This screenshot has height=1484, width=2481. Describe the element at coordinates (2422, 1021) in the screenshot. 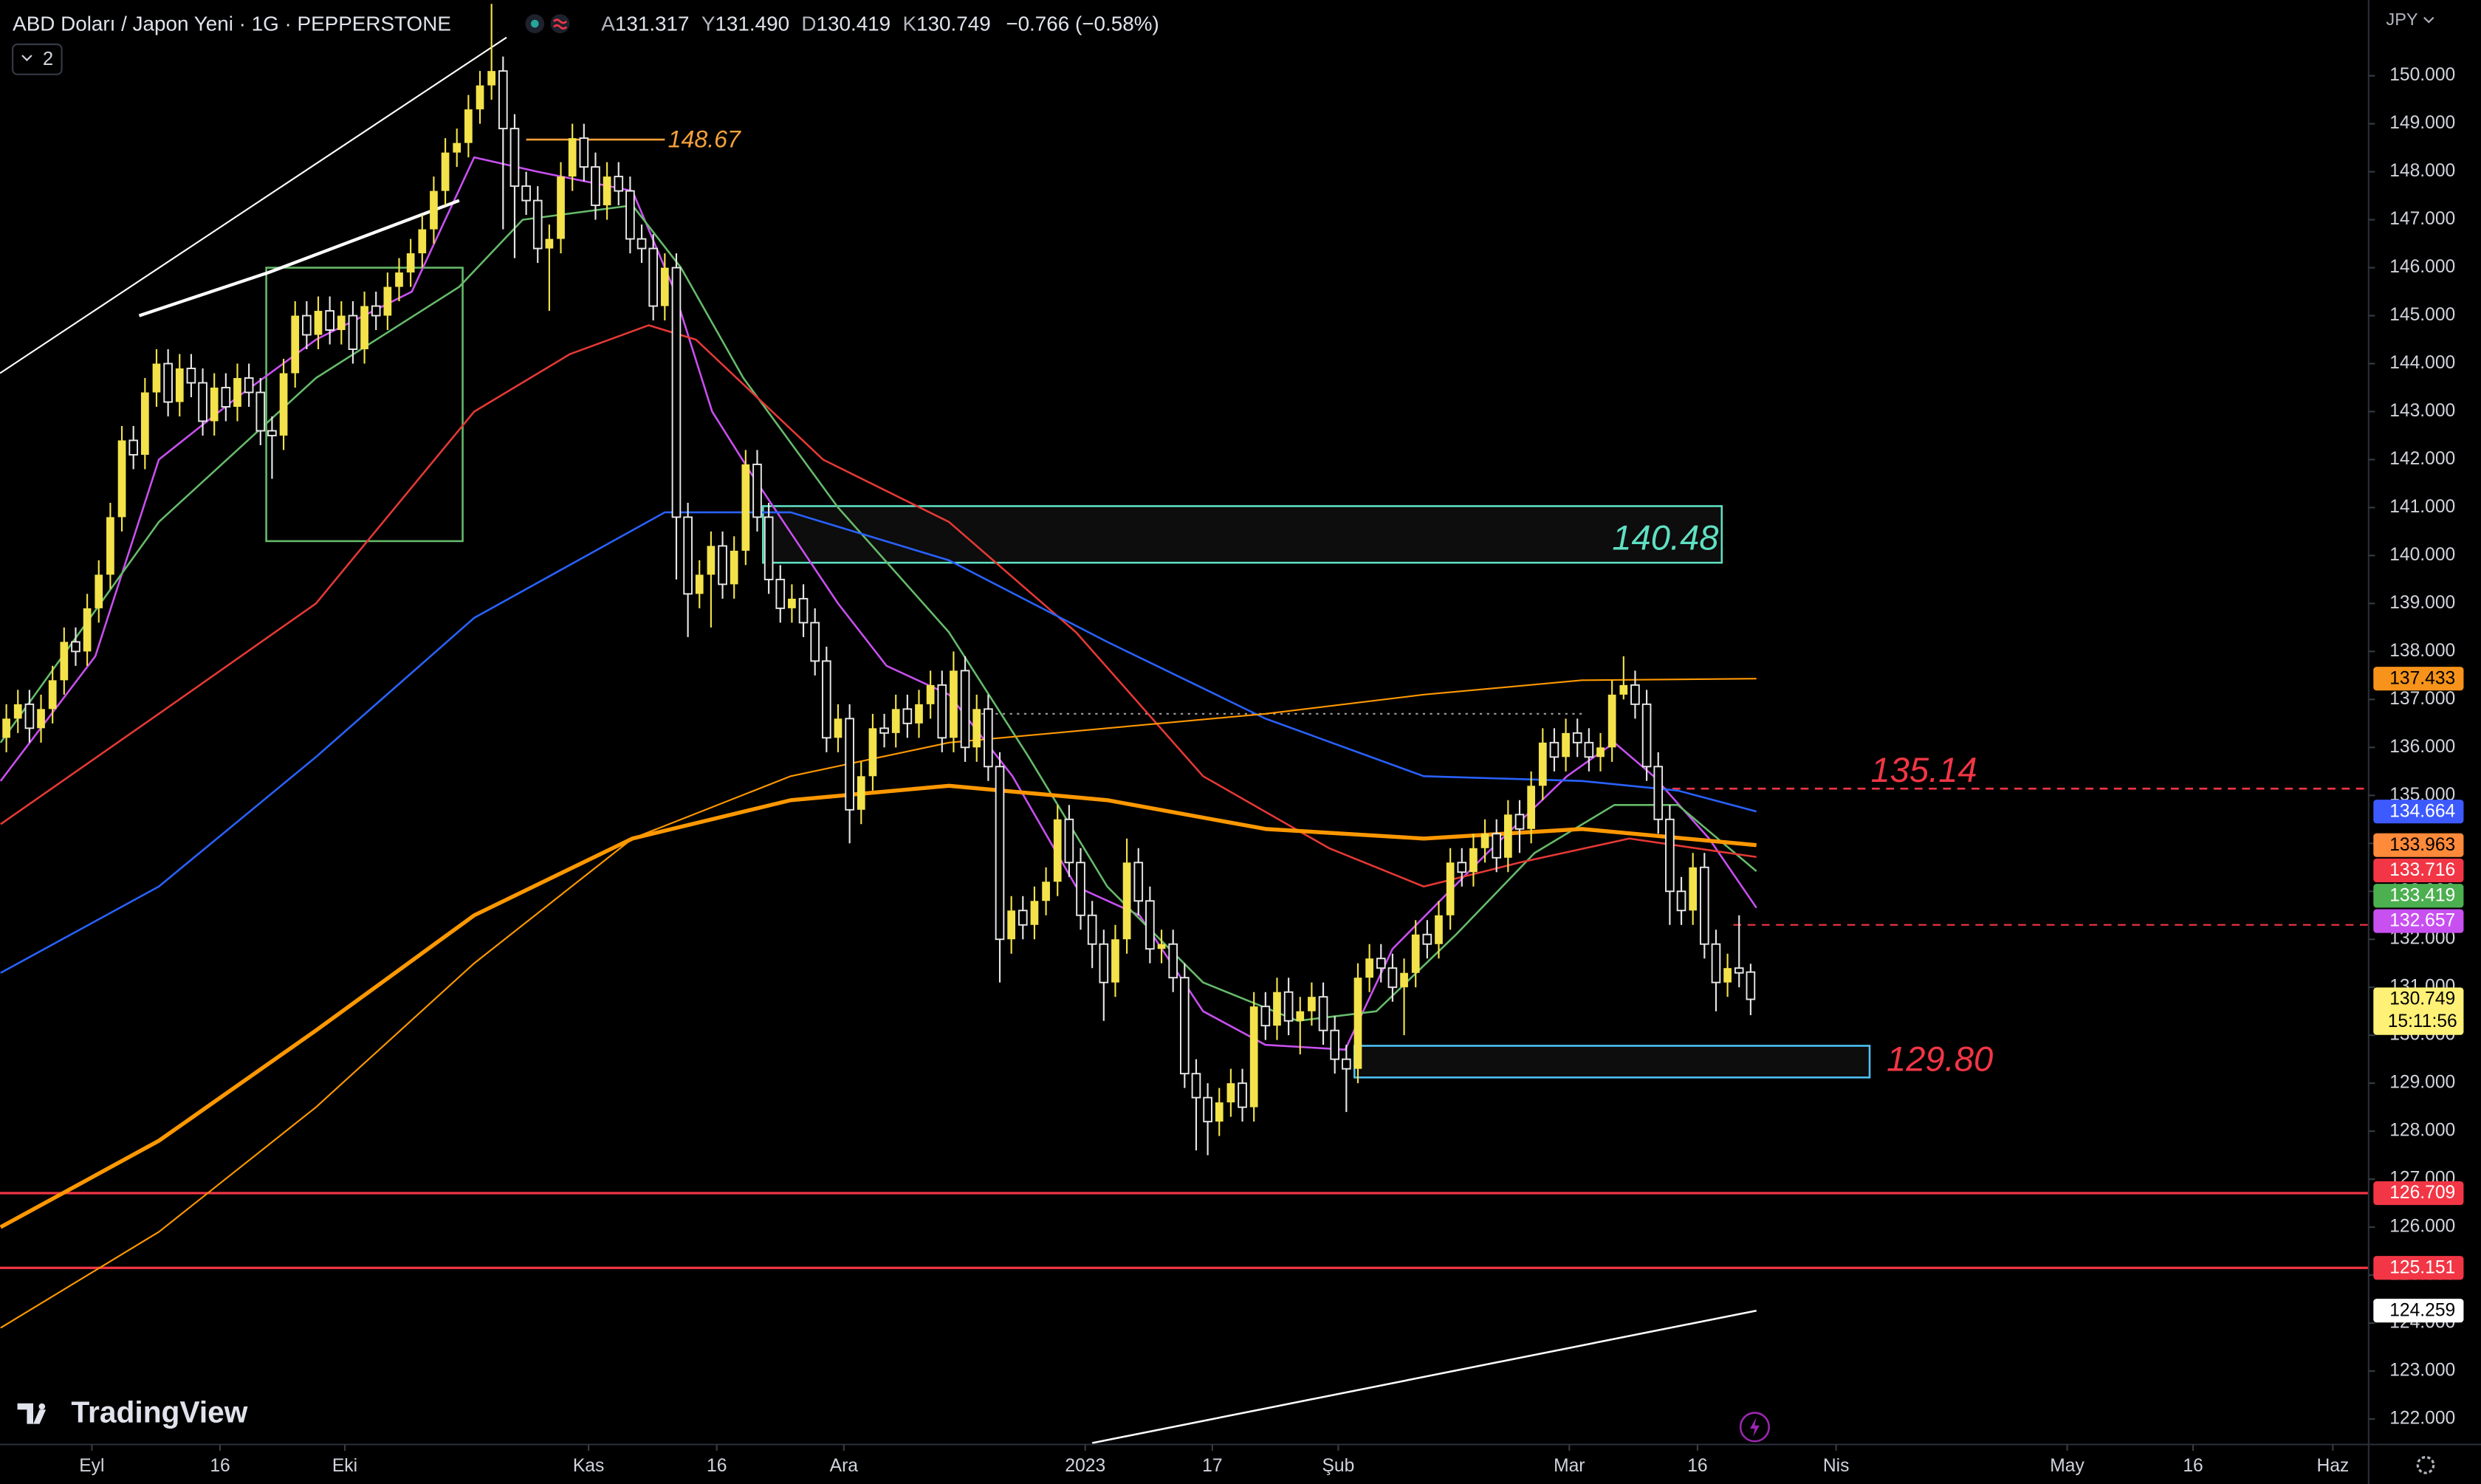

I see `countdown: 15:11:56` at that location.